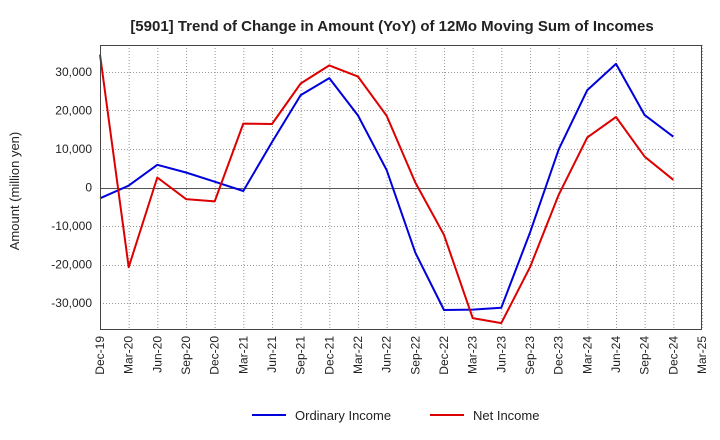 The image size is (720, 440). I want to click on y-tick-label: -10,000, so click(71, 226).